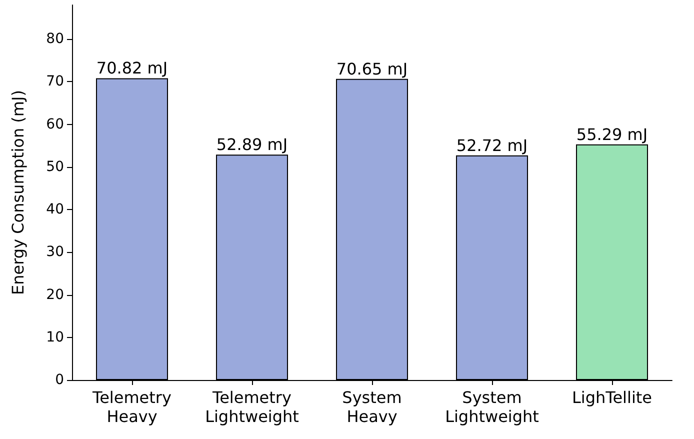  What do you see at coordinates (612, 397) in the screenshot?
I see `x-tick-label: LighTellite` at bounding box center [612, 397].